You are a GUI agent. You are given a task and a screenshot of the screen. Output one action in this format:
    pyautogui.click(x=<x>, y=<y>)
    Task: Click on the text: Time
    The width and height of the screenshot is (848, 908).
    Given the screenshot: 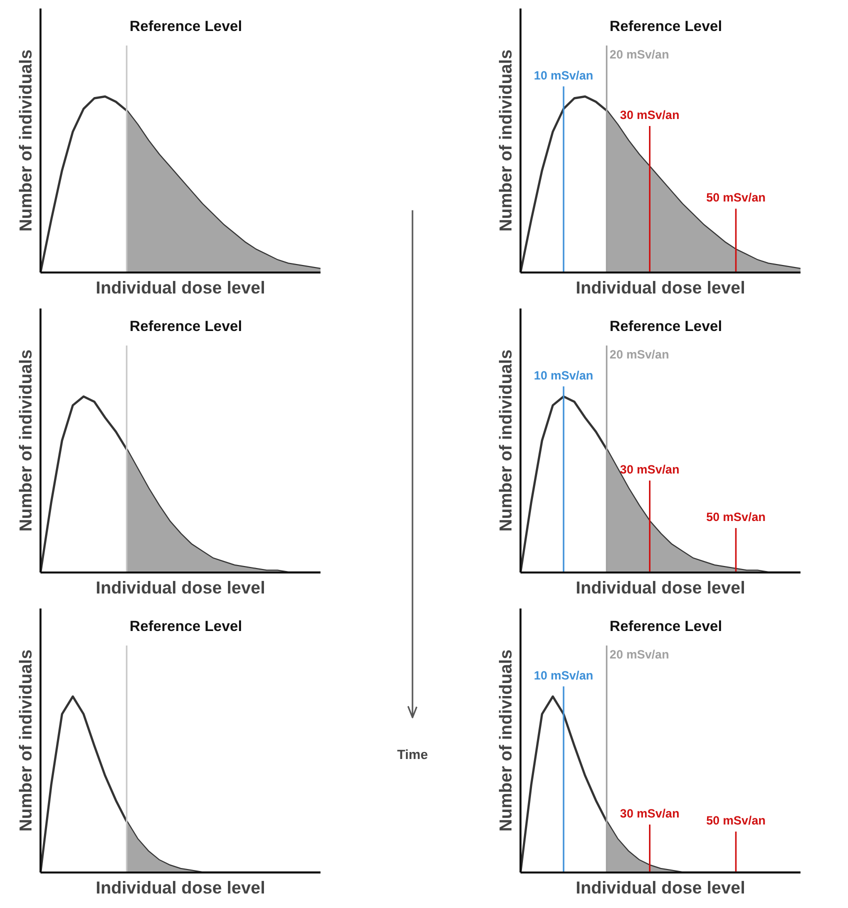 What is the action you would take?
    pyautogui.click(x=412, y=754)
    